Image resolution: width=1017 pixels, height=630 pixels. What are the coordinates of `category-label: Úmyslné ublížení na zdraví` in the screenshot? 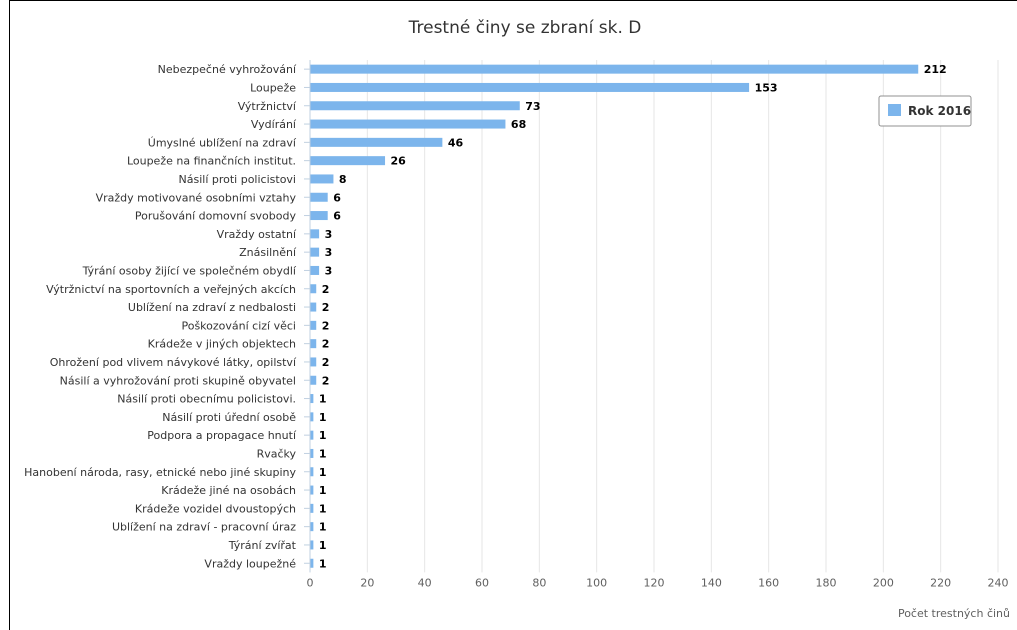 It's located at (222, 142).